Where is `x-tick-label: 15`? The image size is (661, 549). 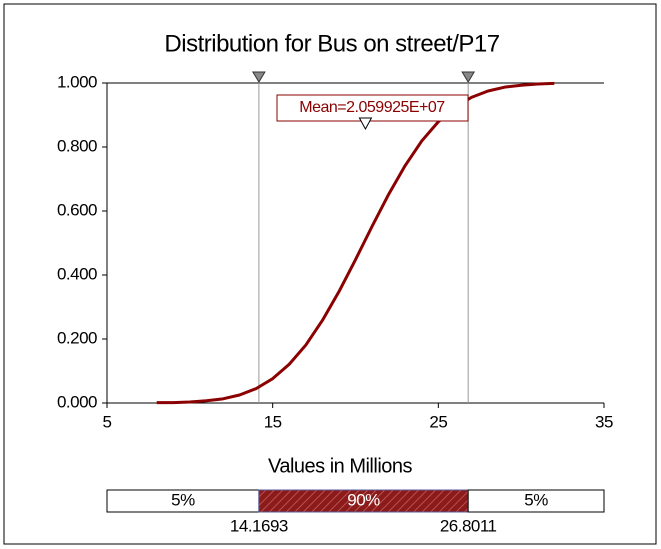 x-tick-label: 15 is located at coordinates (273, 421).